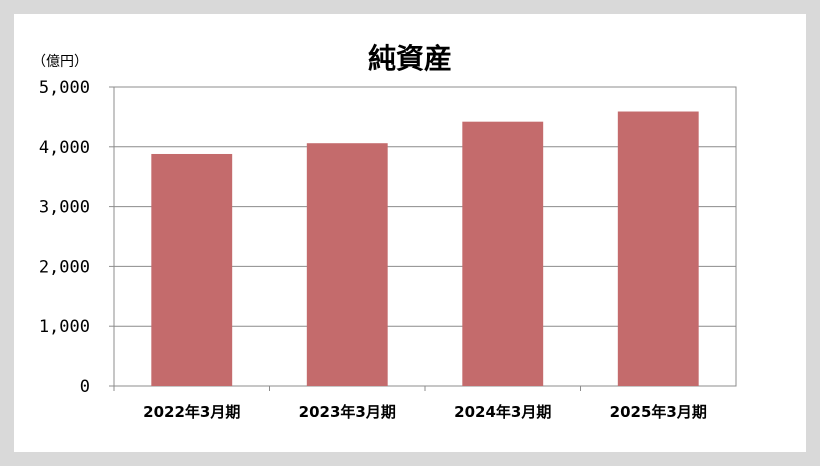  I want to click on y-tick-label: 4,000, so click(64, 148).